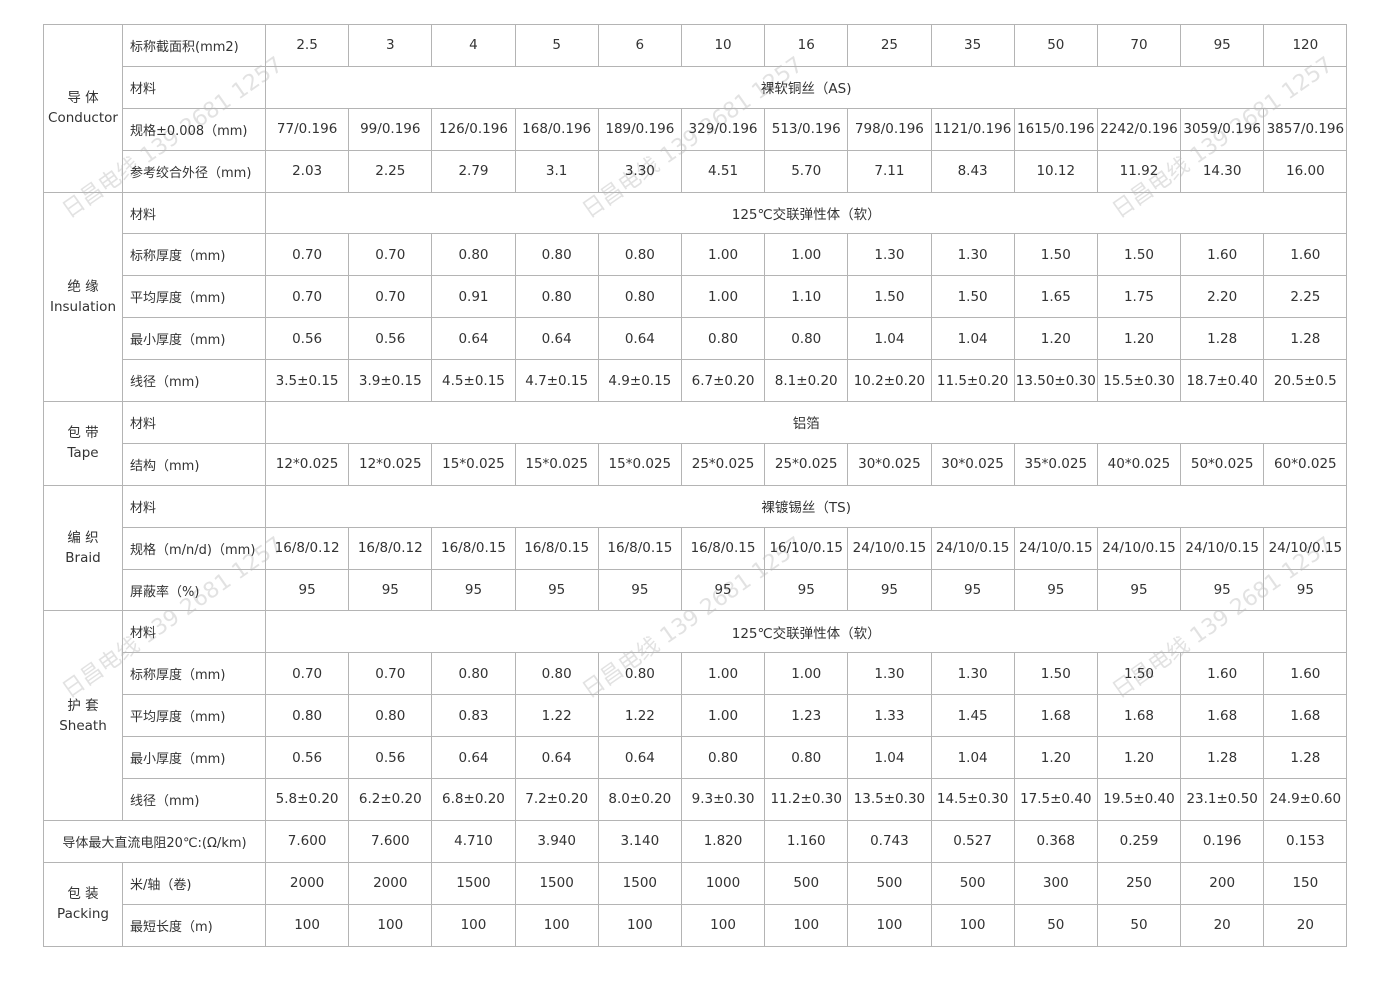 This screenshot has width=1387, height=982. I want to click on resistance-label: 导体最大直流电阻20℃:(Ω/km), so click(154, 841).